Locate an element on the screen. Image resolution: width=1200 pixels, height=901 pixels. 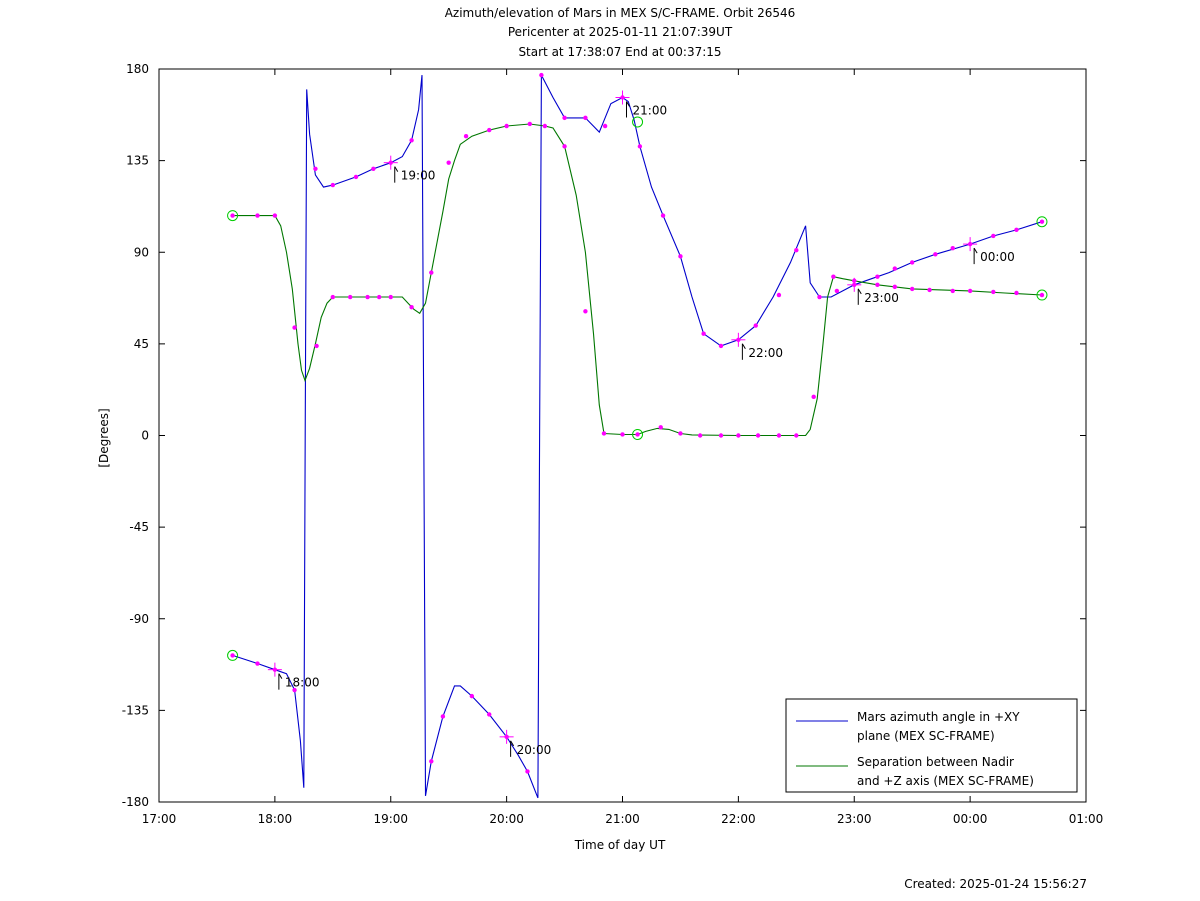
hour-annotation-label: 18:00 is located at coordinates (302, 683).